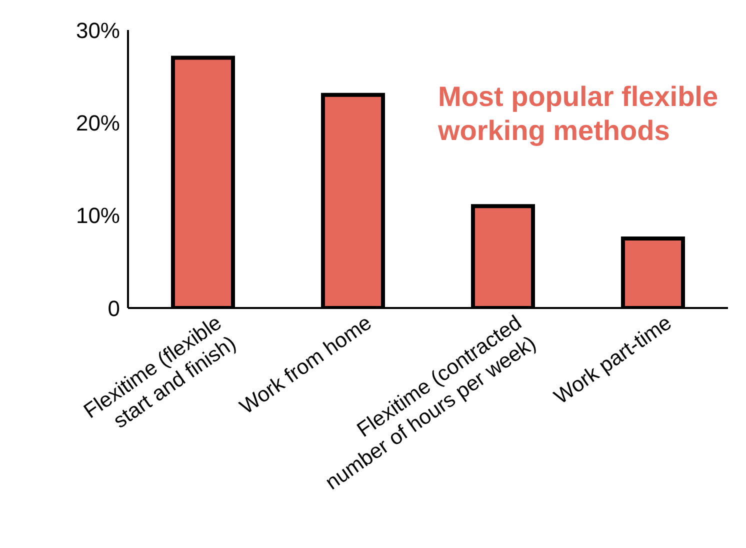 This screenshot has height=548, width=746. I want to click on text: Most popular flexible working methods, so click(579, 114).